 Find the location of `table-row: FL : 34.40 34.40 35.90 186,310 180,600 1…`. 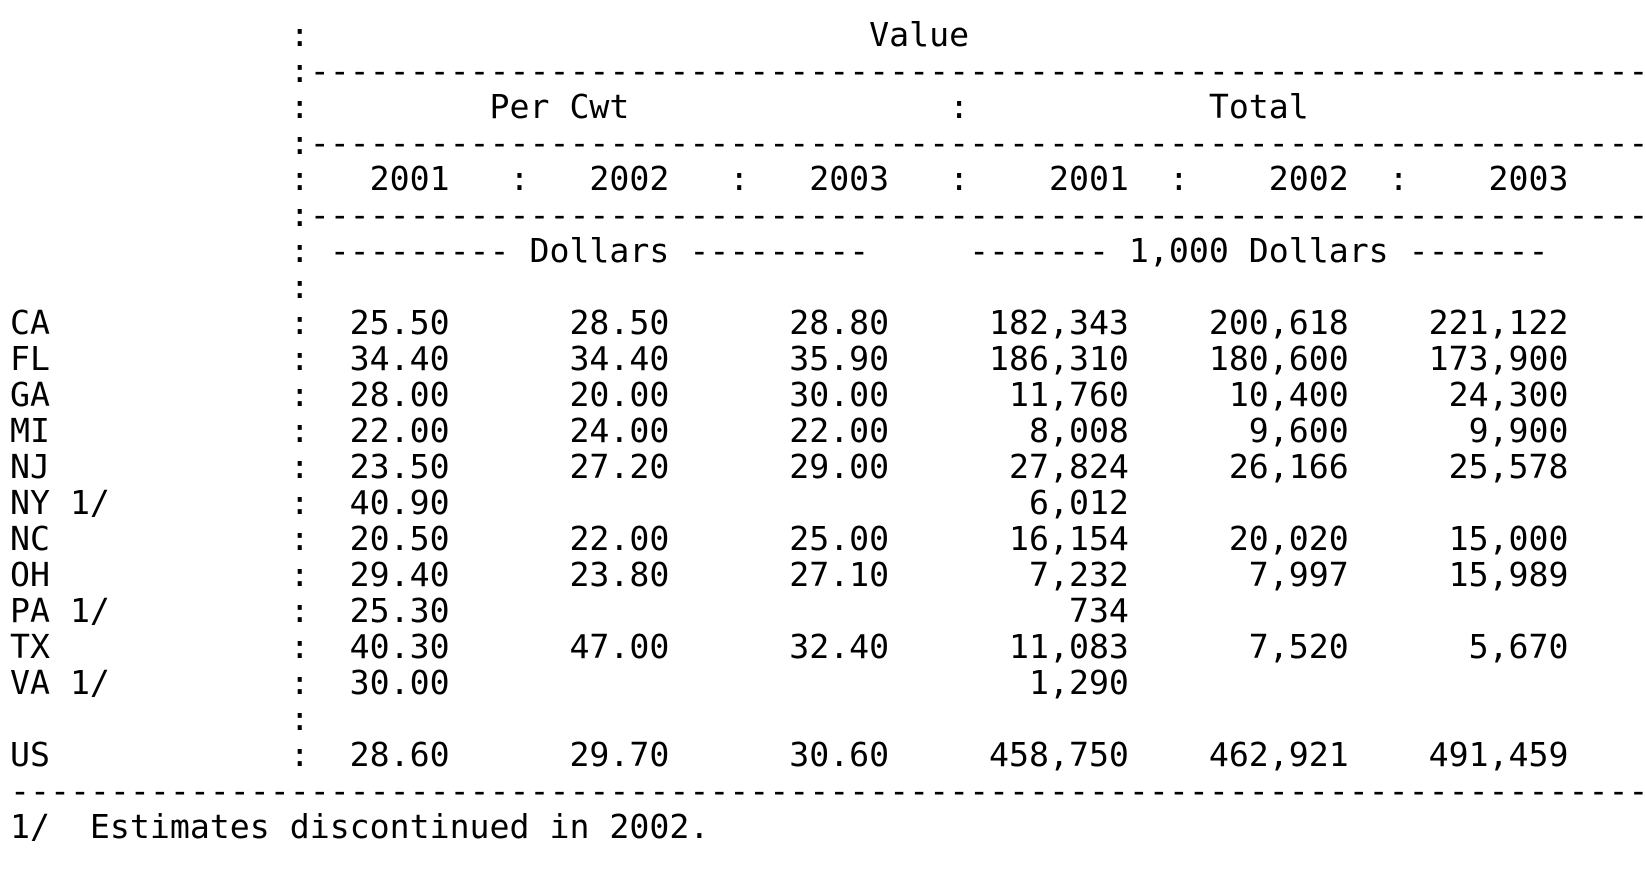

table-row: FL : 34.40 34.40 35.90 186,310 180,600 1… is located at coordinates (828, 358).